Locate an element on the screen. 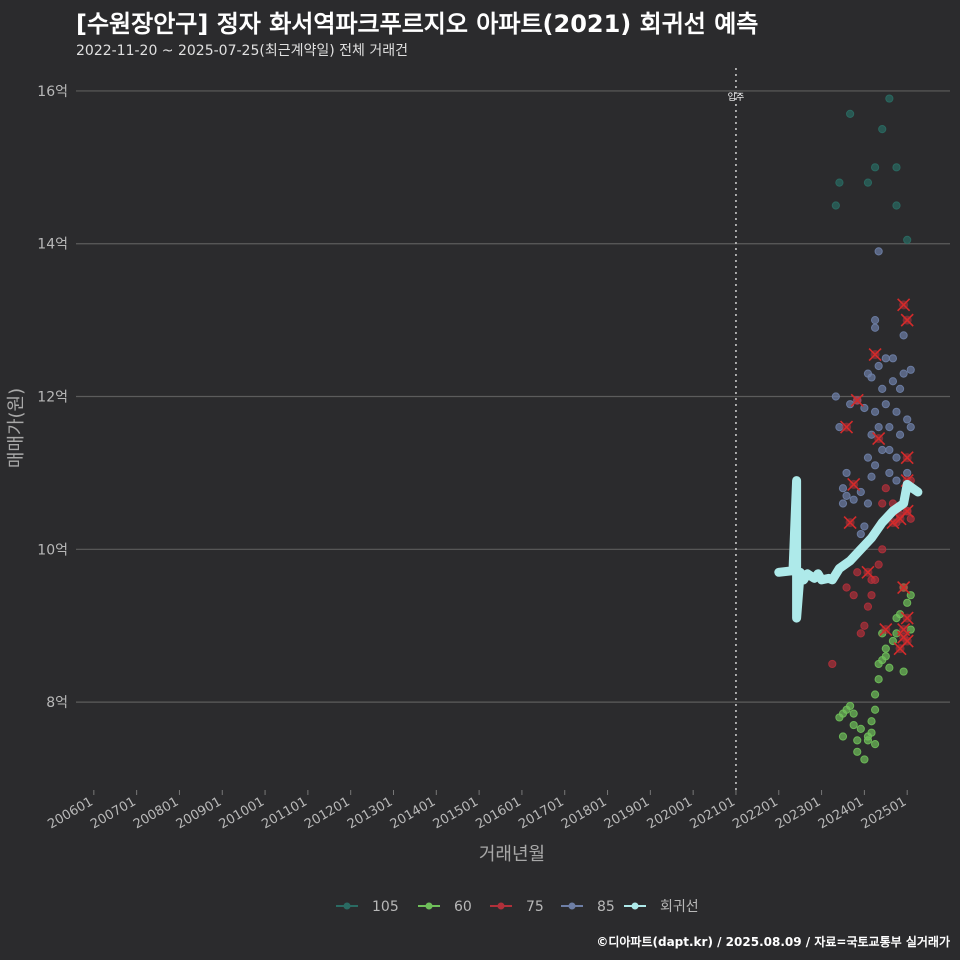 The height and width of the screenshot is (960, 960). y-tick-label: 12억 is located at coordinates (52, 398).